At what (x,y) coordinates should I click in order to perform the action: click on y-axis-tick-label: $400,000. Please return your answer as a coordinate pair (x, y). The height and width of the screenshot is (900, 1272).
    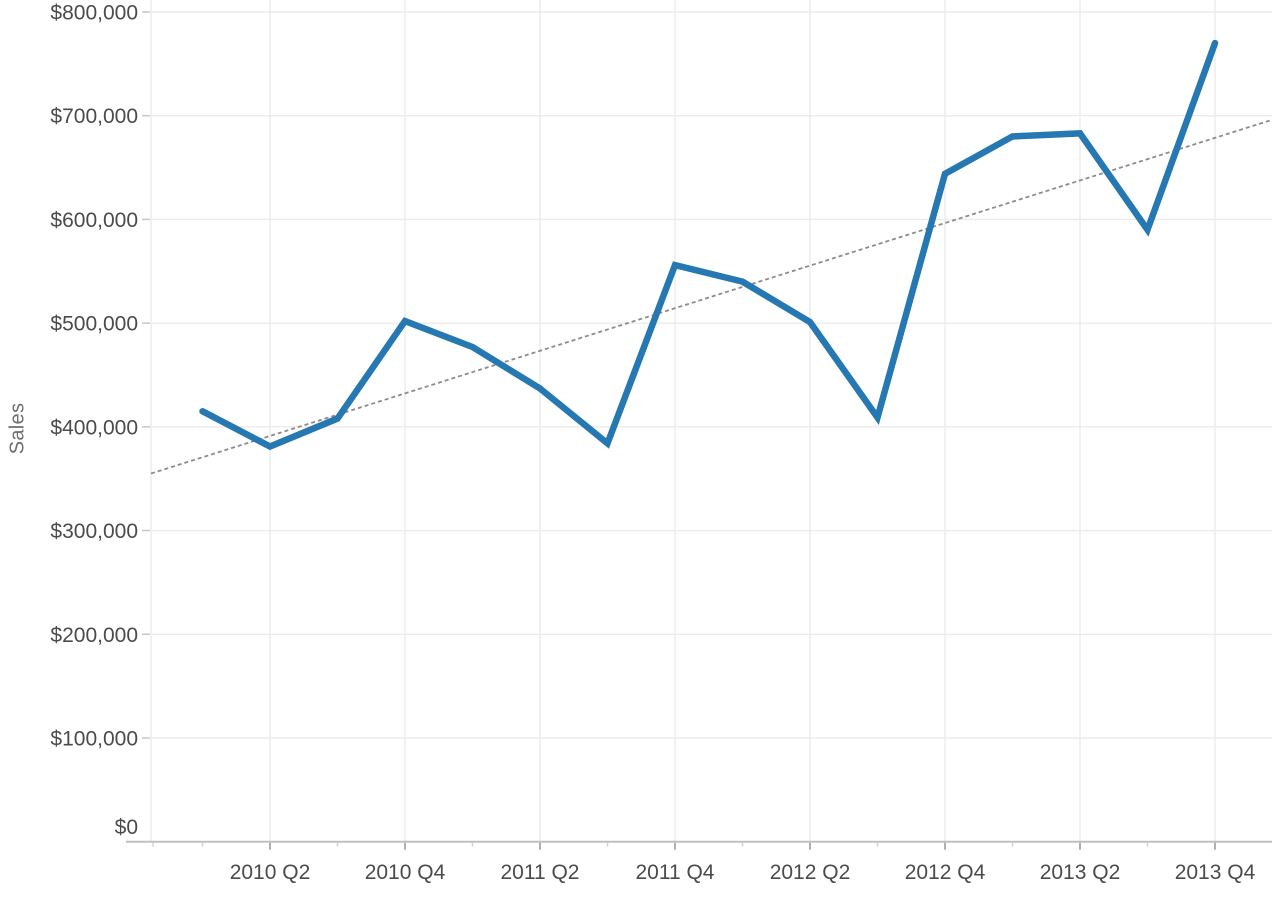
    Looking at the image, I should click on (94, 427).